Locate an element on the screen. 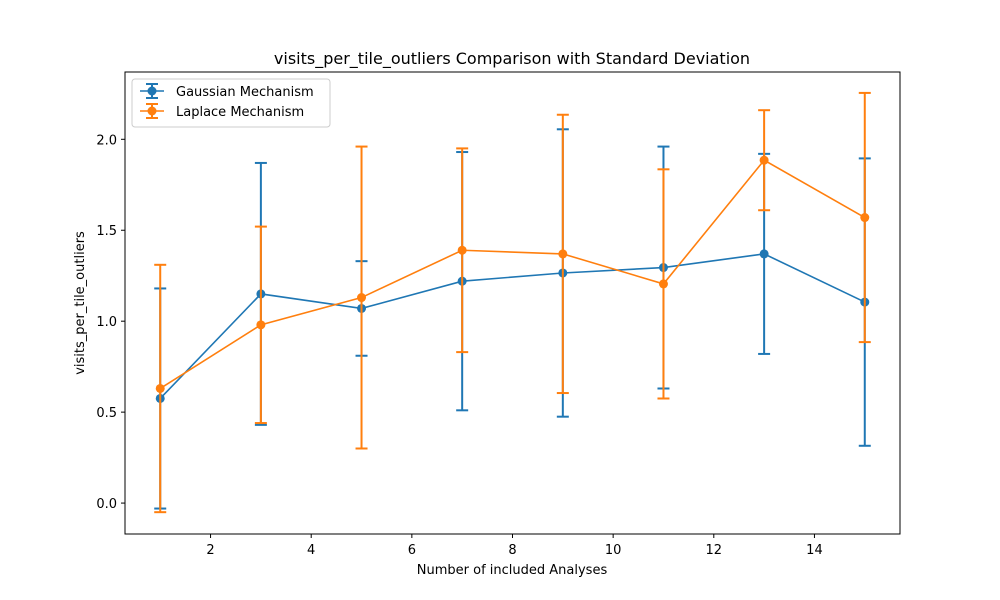 This screenshot has width=1000, height=600. x-tick-label: 10 is located at coordinates (613, 550).